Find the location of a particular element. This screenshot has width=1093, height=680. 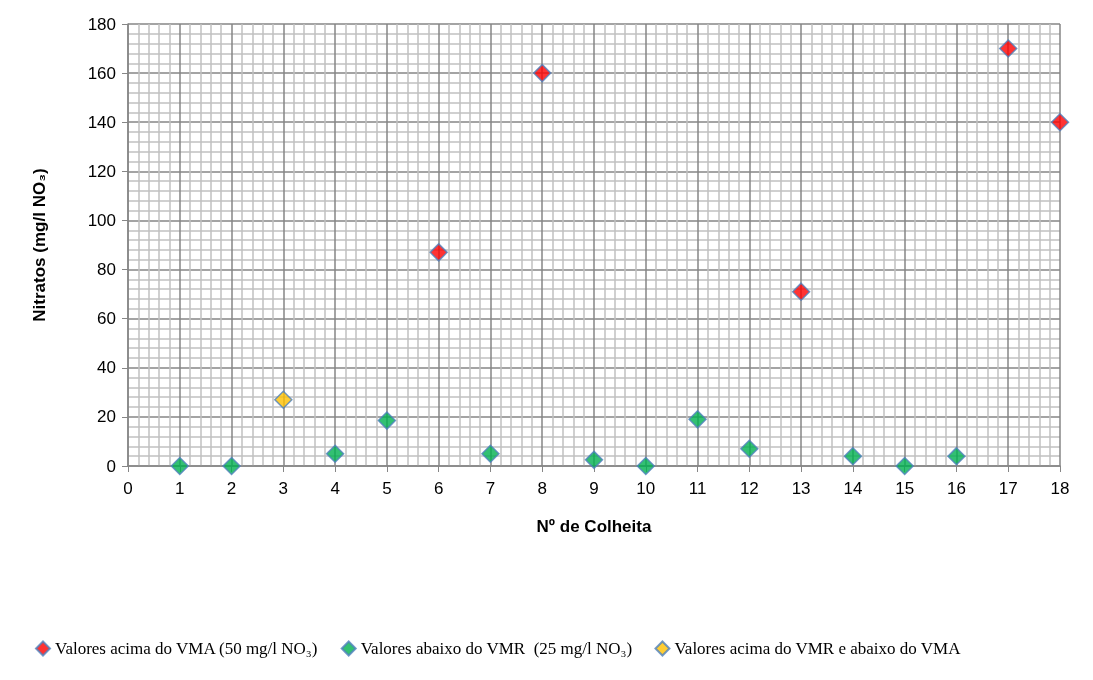

x-tick-label: 12 is located at coordinates (749, 488).